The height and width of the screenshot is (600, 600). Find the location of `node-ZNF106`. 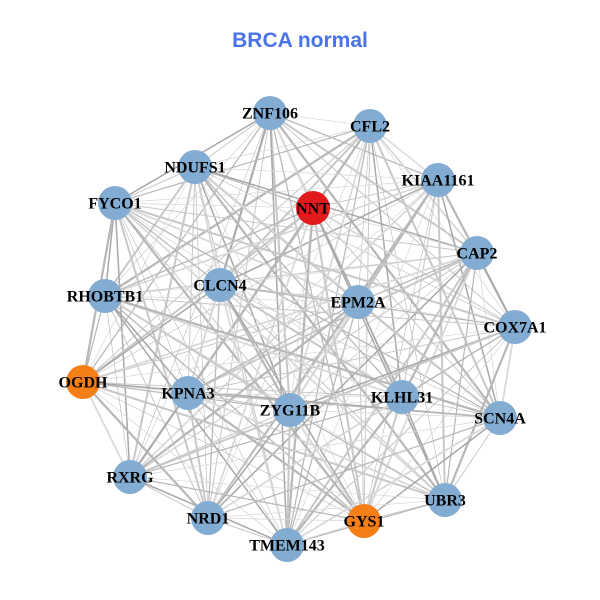

node-ZNF106 is located at coordinates (270, 113).